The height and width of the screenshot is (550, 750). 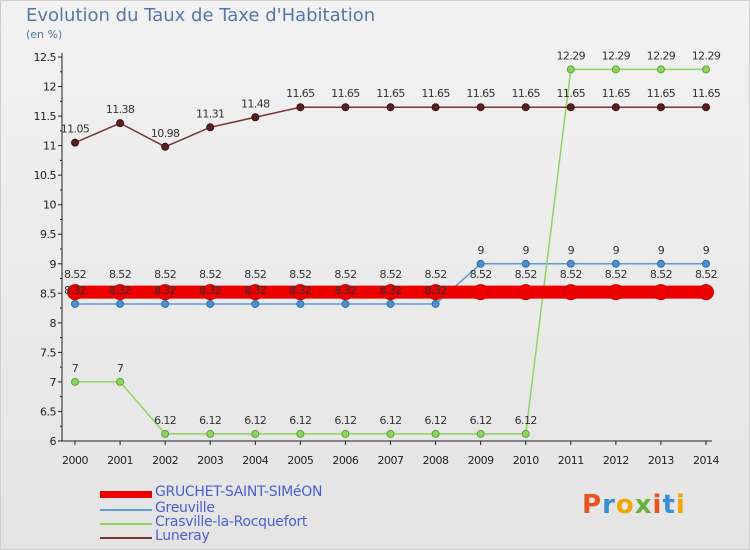 I want to click on legend-label-gruchet: GRUCHET-SAINT-SIMéON, so click(x=239, y=492).